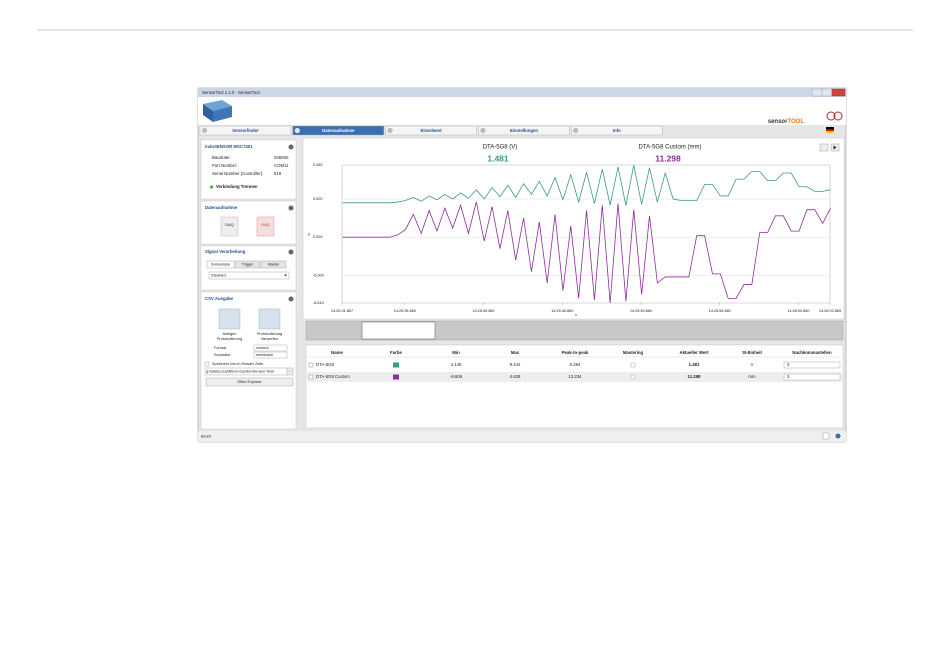 This screenshot has height=665, width=950. What do you see at coordinates (633, 352) in the screenshot?
I see `column-header: Mastering` at bounding box center [633, 352].